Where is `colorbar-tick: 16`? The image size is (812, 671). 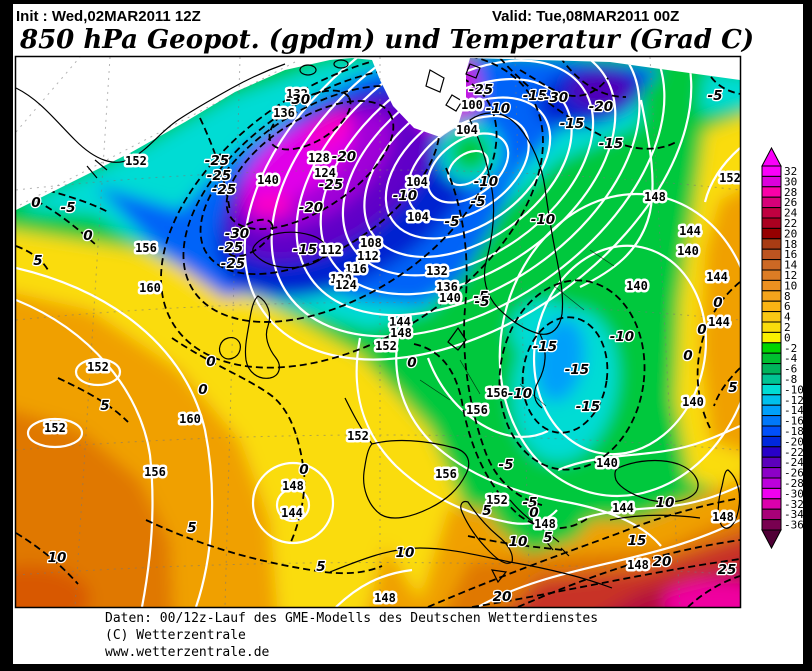 colorbar-tick: 16 is located at coordinates (790, 254).